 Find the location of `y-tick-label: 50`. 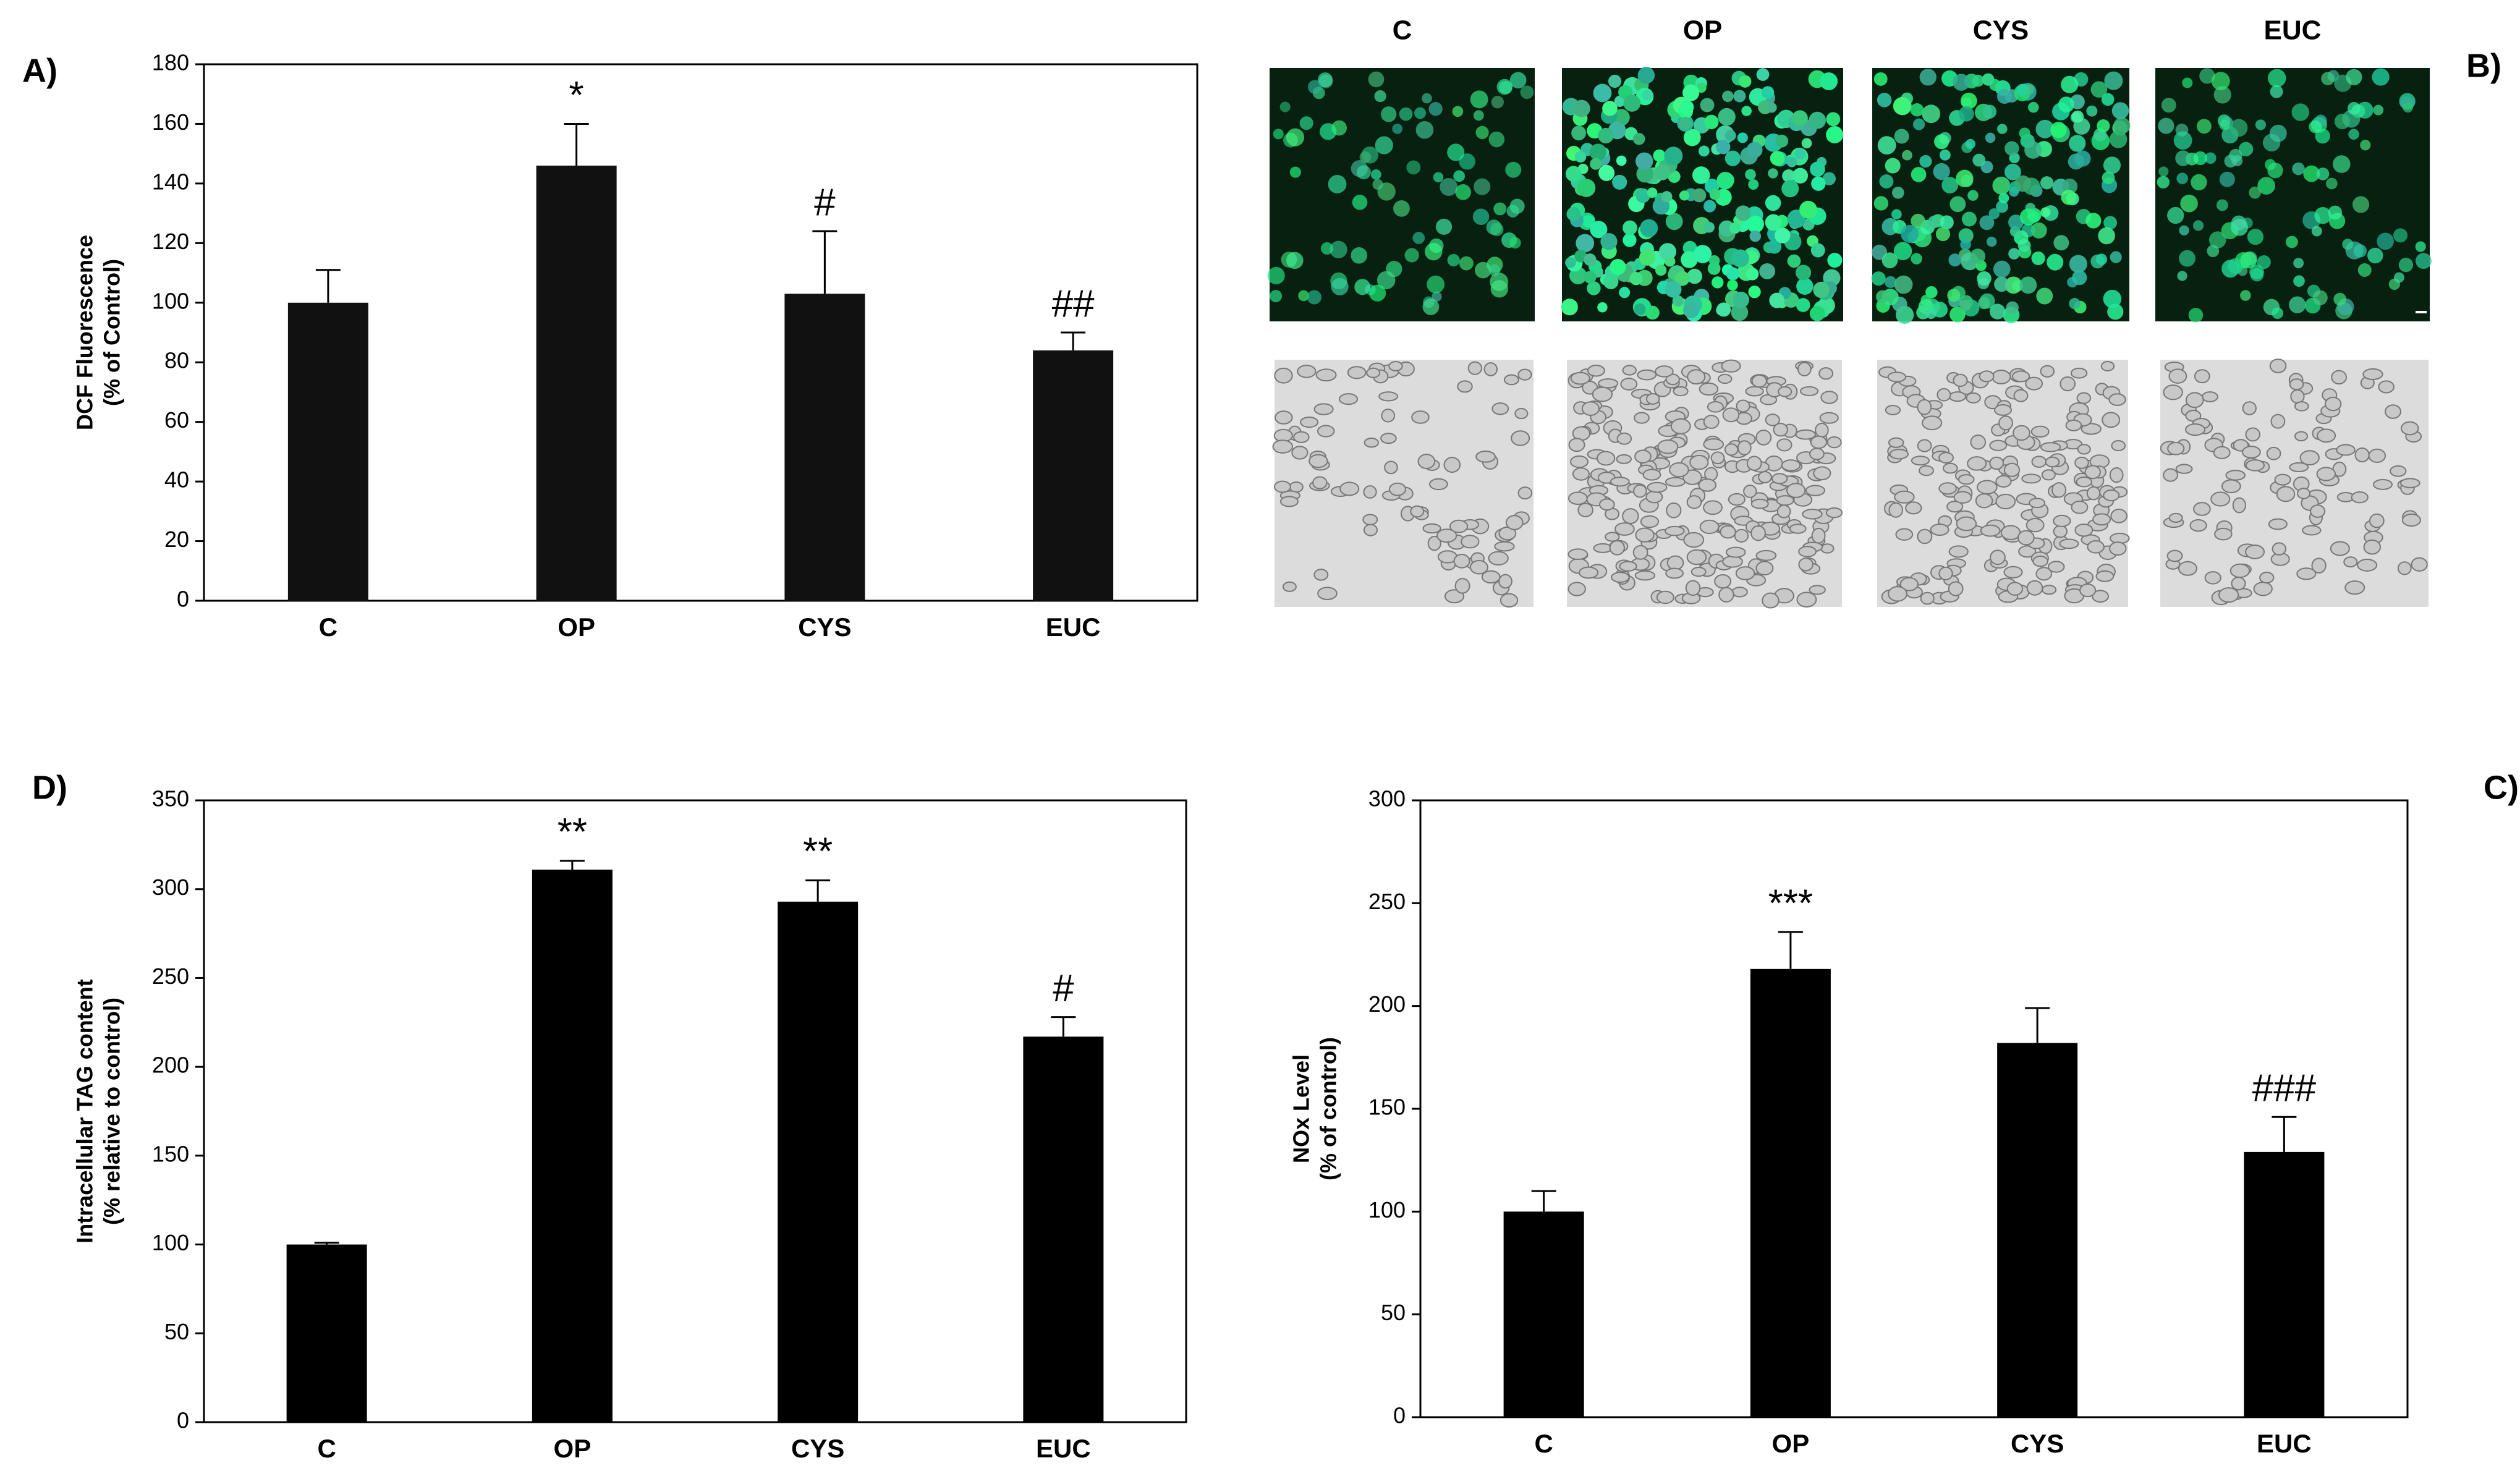

y-tick-label: 50 is located at coordinates (176, 1332).